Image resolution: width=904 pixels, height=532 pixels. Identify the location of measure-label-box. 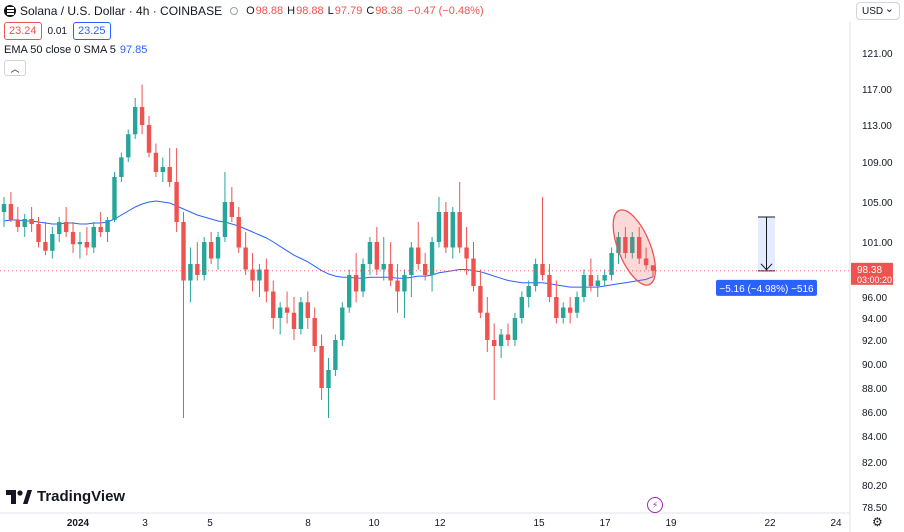
(766, 287).